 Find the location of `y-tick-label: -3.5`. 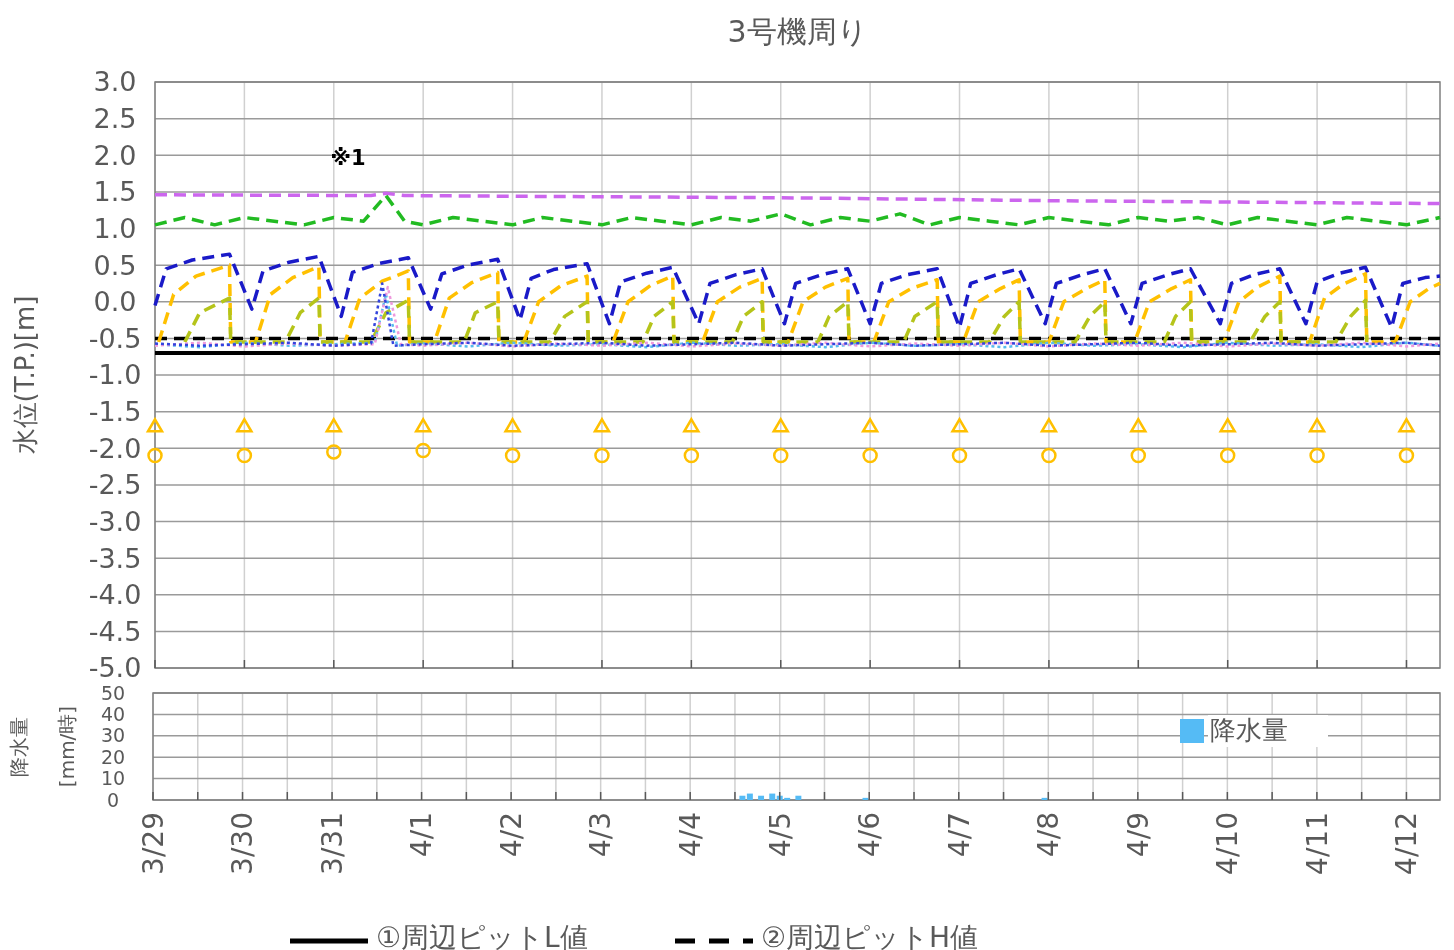

y-tick-label: -3.5 is located at coordinates (115, 558).